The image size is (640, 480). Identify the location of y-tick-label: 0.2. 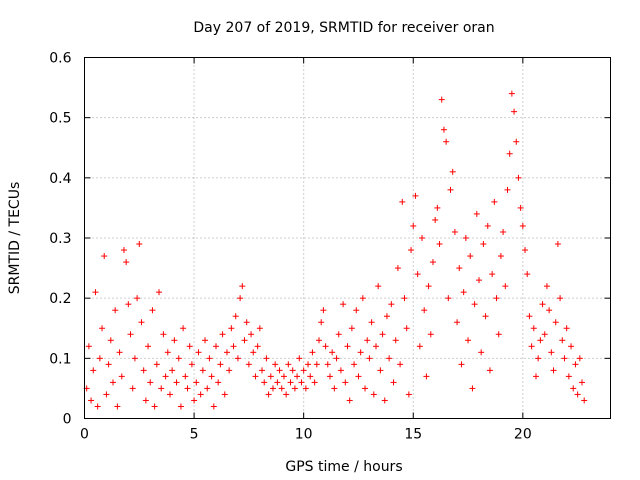
(60, 299).